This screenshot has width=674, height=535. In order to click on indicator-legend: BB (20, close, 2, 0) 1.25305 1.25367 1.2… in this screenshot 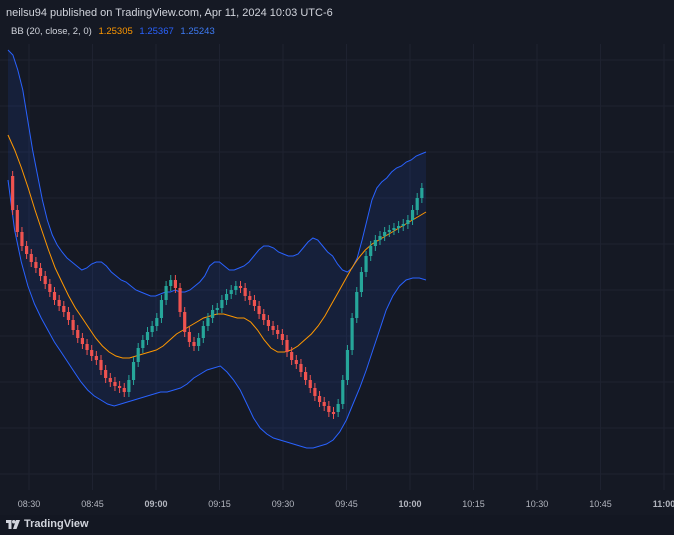, I will do `click(115, 31)`.